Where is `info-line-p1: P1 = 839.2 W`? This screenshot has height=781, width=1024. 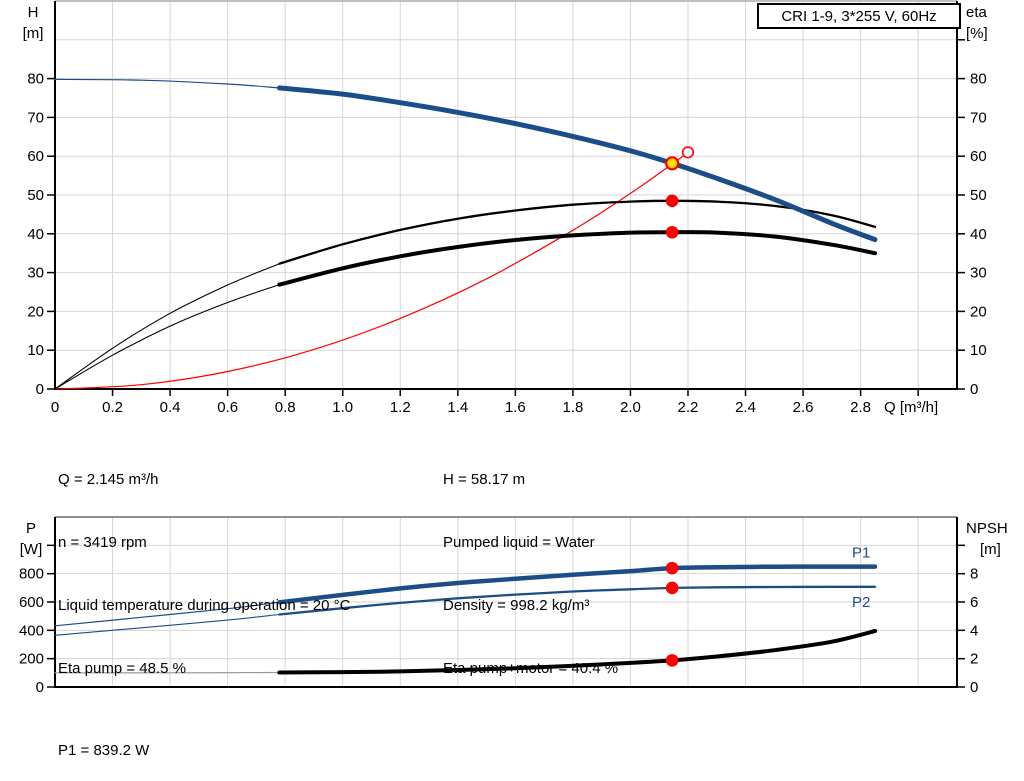
info-line-p1: P1 = 839.2 W is located at coordinates (104, 750).